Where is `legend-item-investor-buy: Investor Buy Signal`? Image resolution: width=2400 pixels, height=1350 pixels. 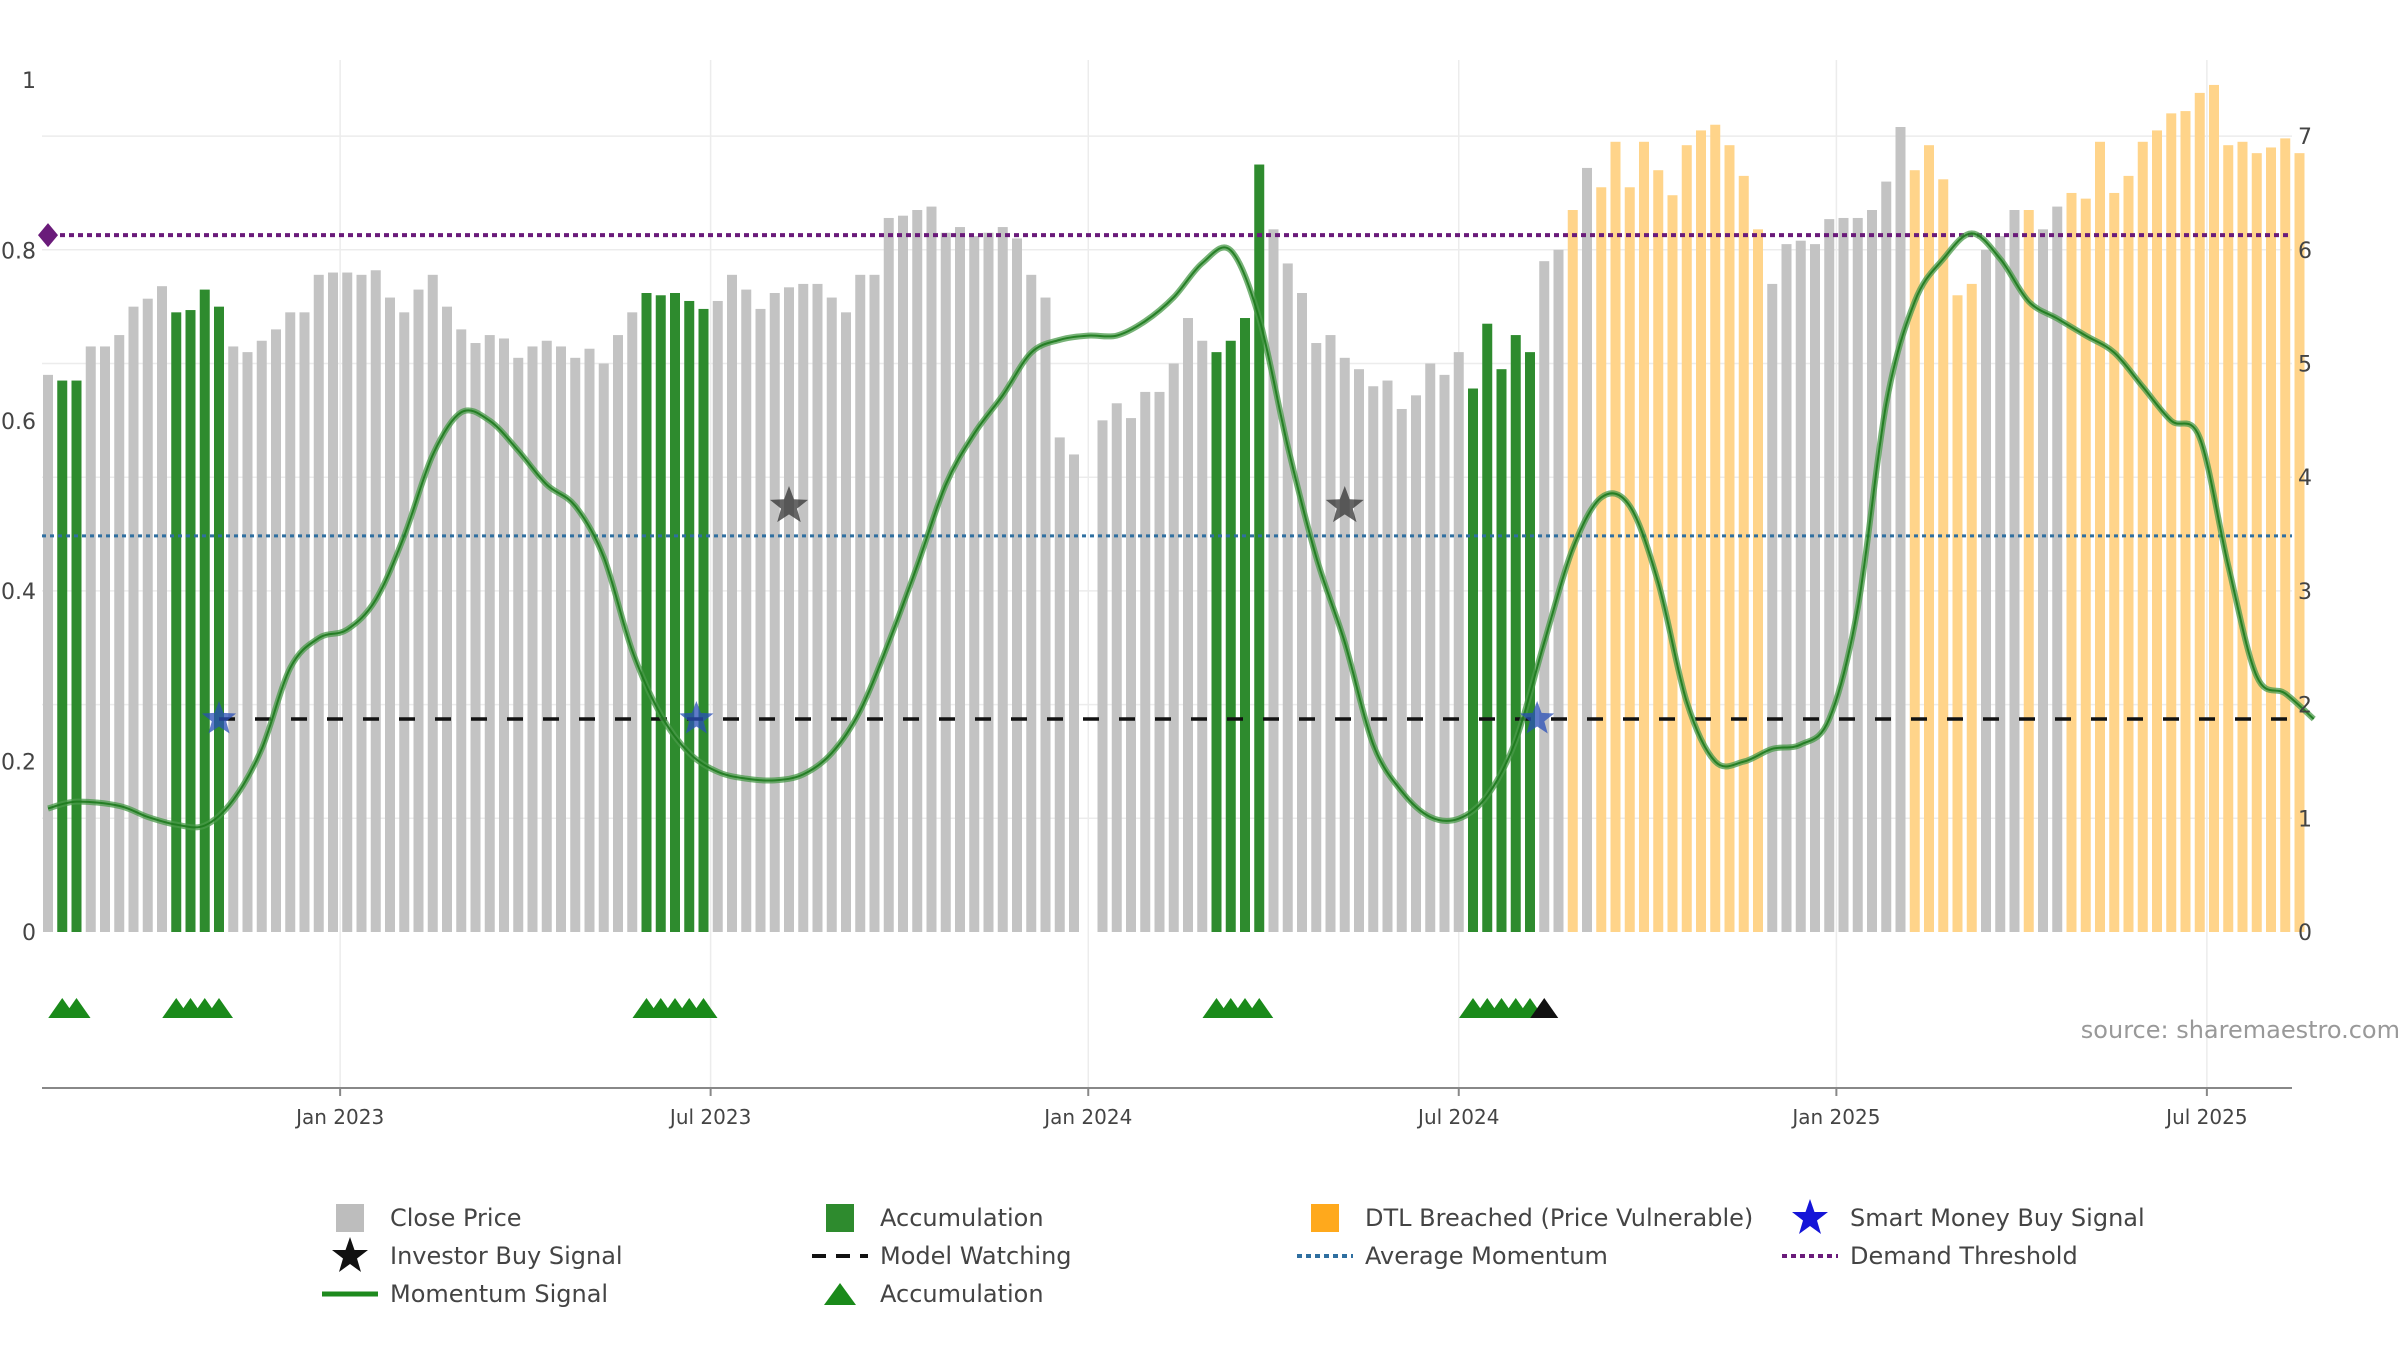 legend-item-investor-buy: Investor Buy Signal is located at coordinates (471, 1255).